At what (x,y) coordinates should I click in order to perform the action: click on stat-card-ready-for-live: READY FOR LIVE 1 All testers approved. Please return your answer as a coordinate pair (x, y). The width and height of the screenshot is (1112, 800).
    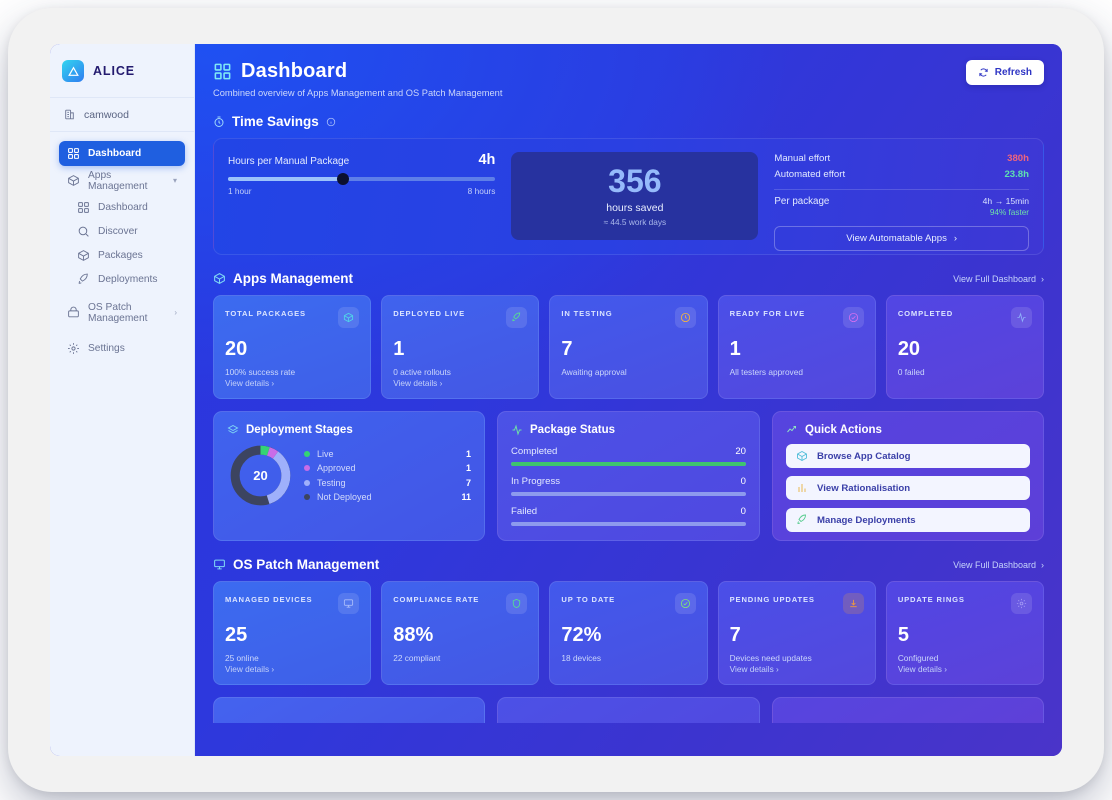
    Looking at the image, I should click on (796, 347).